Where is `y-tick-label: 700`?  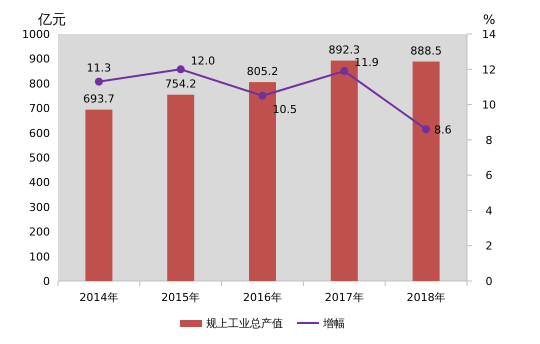
y-tick-label: 700 is located at coordinates (39, 109).